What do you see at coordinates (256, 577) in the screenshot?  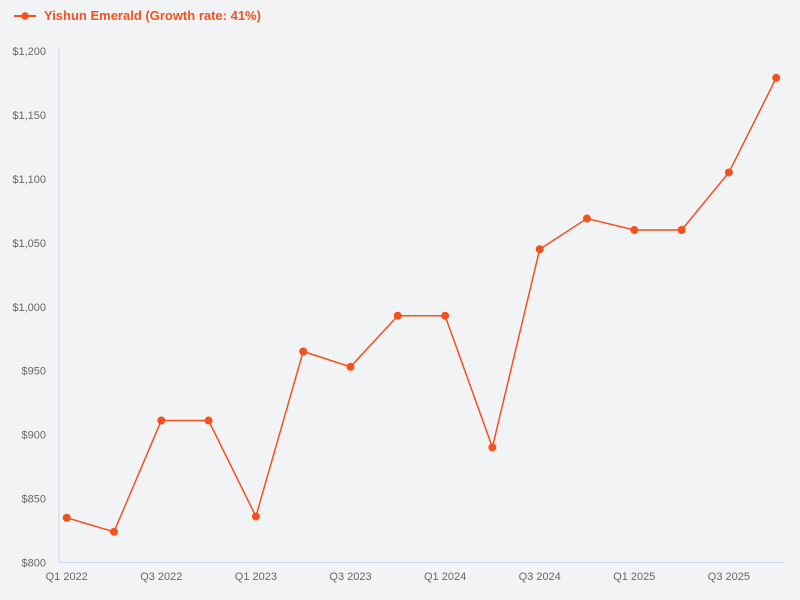 I see `x-tick-label: Q1 2023` at bounding box center [256, 577].